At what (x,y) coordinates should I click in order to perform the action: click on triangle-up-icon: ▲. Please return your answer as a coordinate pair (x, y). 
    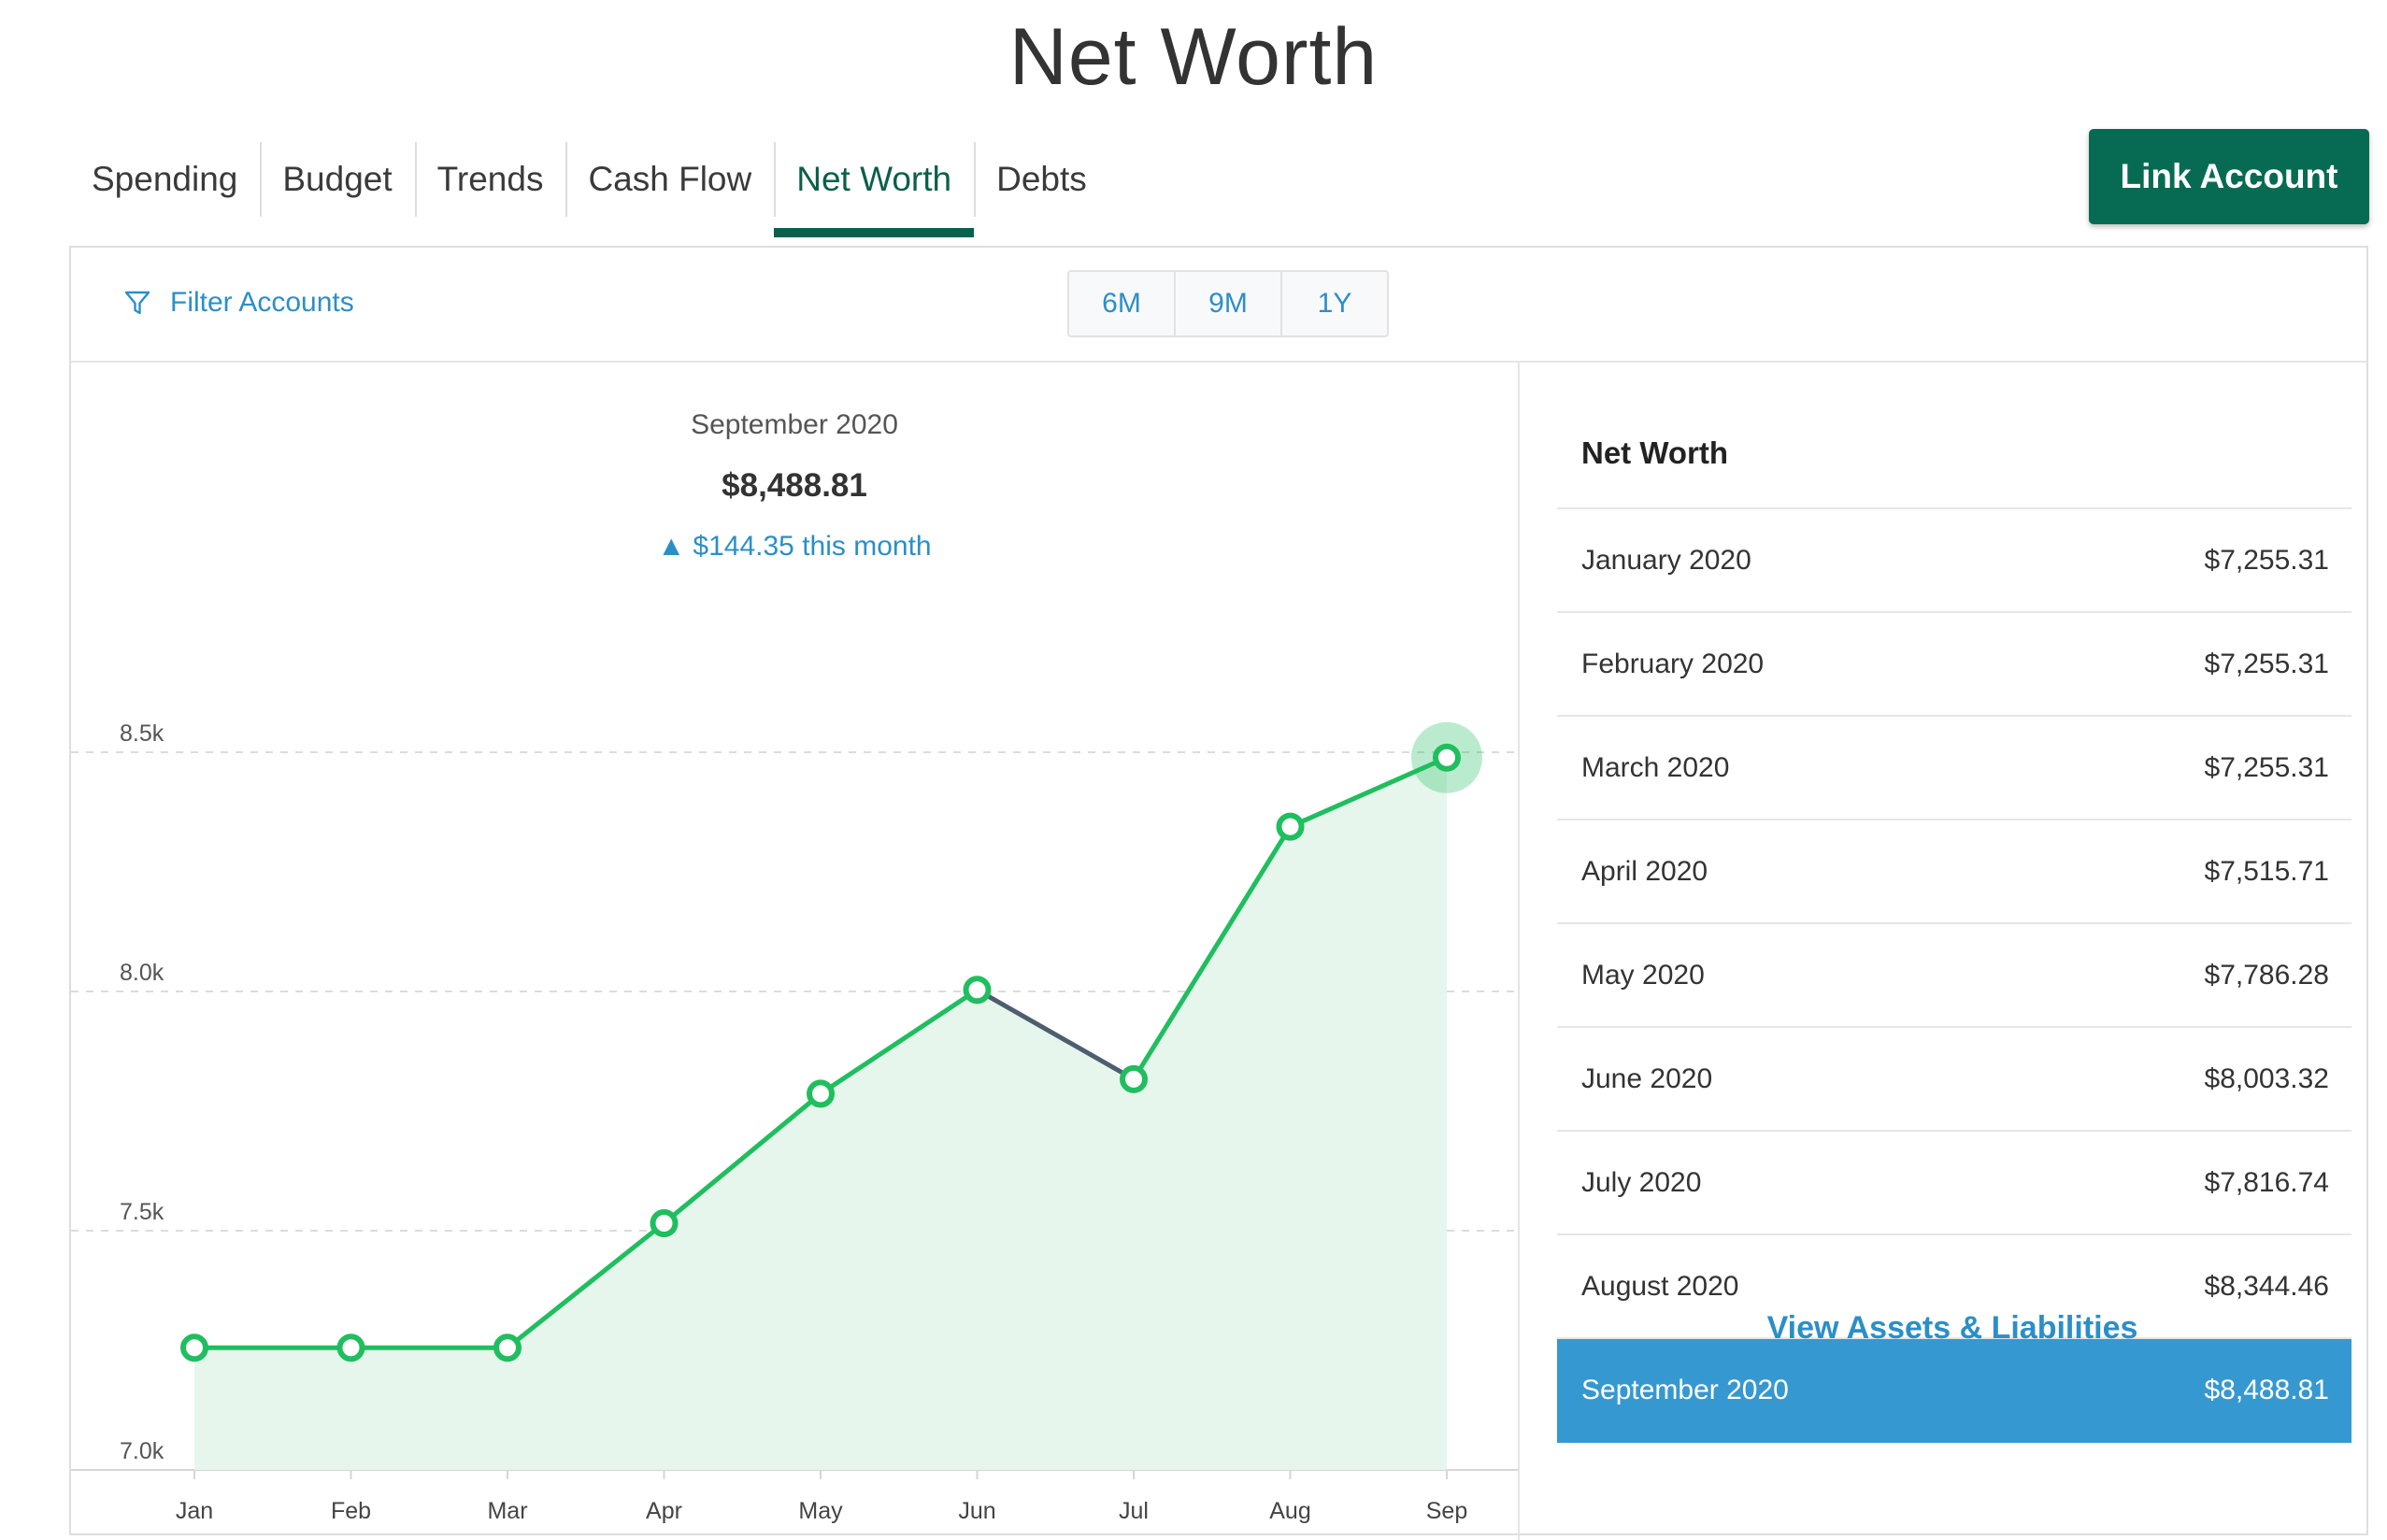
    Looking at the image, I should click on (671, 546).